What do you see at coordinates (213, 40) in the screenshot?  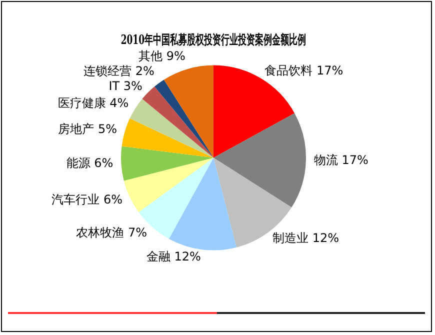 I see `chart-title: 2010年中国私募股权投资行业投资案例金额比例` at bounding box center [213, 40].